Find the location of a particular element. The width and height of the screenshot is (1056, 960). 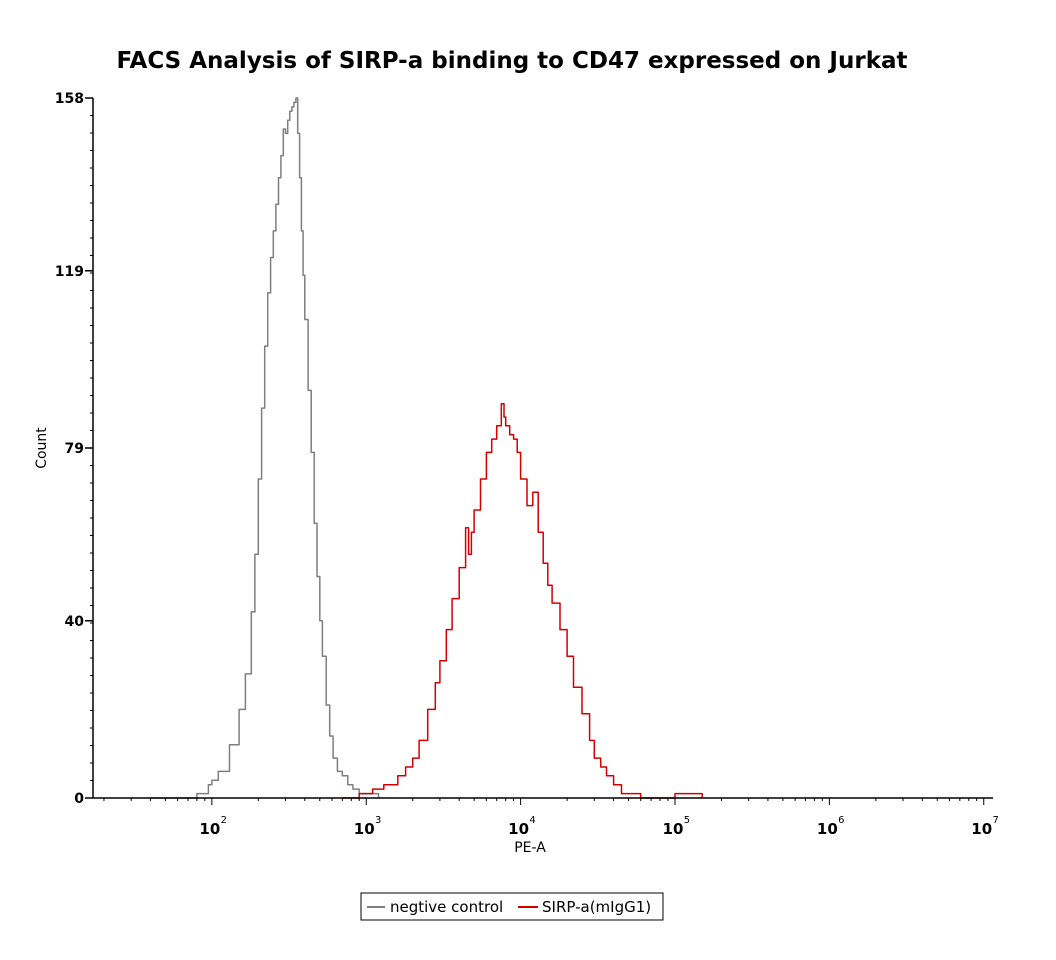

y-axis-ticks: 0 40 79 119 158 is located at coordinates (74, 449).